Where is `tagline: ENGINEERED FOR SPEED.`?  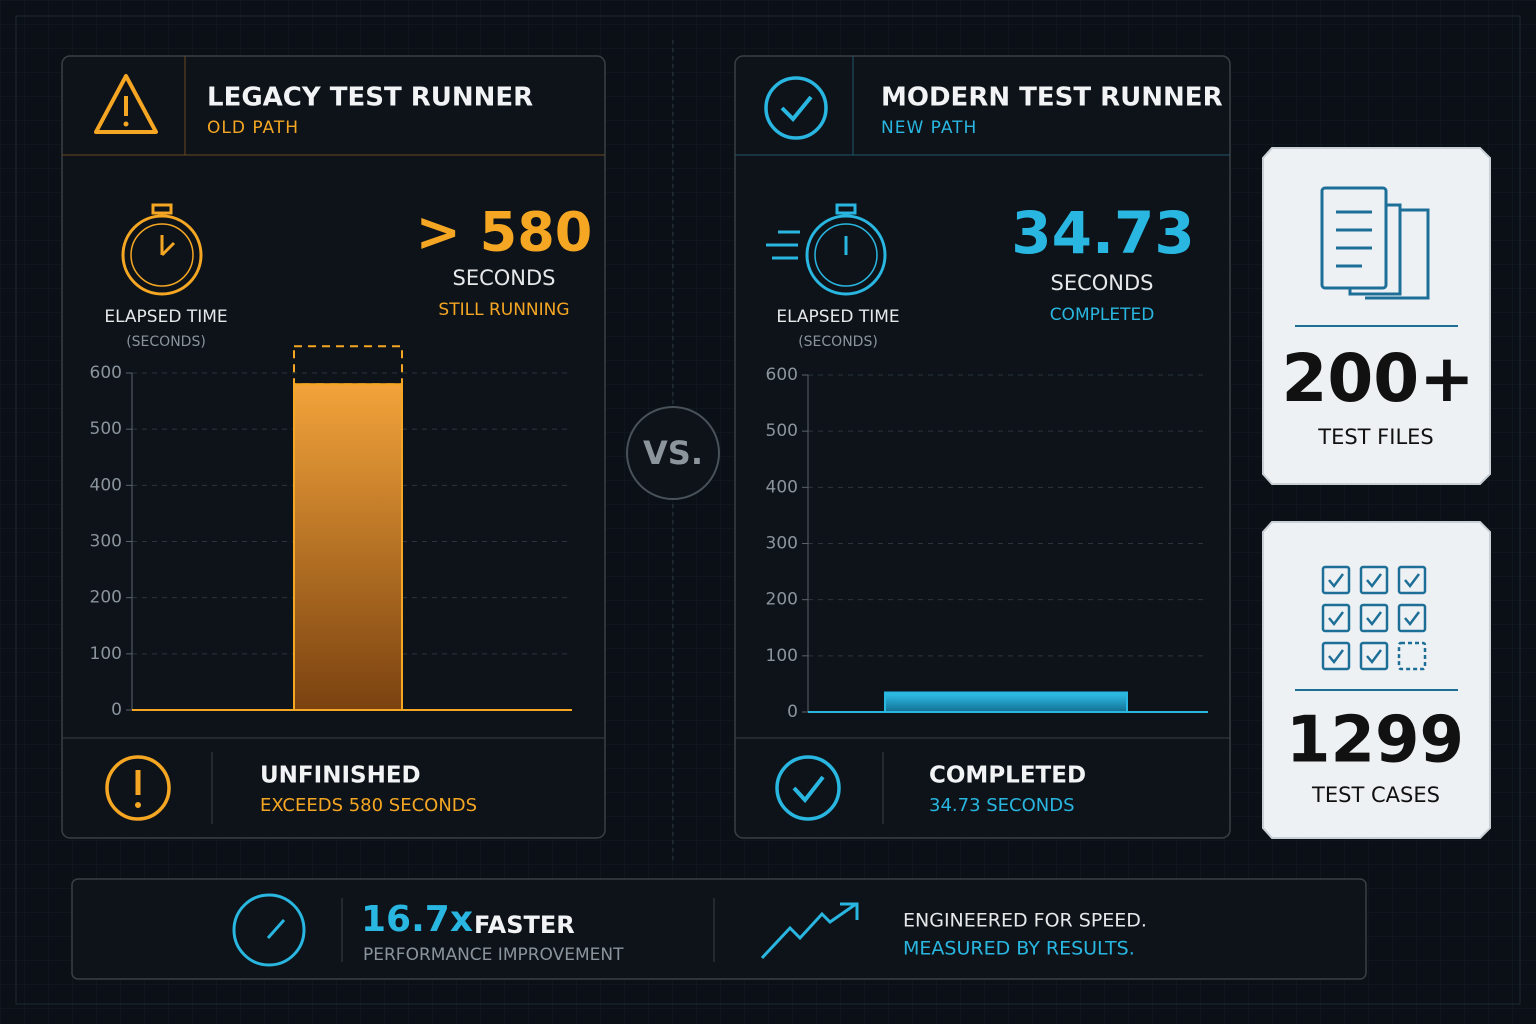
tagline: ENGINEERED FOR SPEED. is located at coordinates (1025, 921).